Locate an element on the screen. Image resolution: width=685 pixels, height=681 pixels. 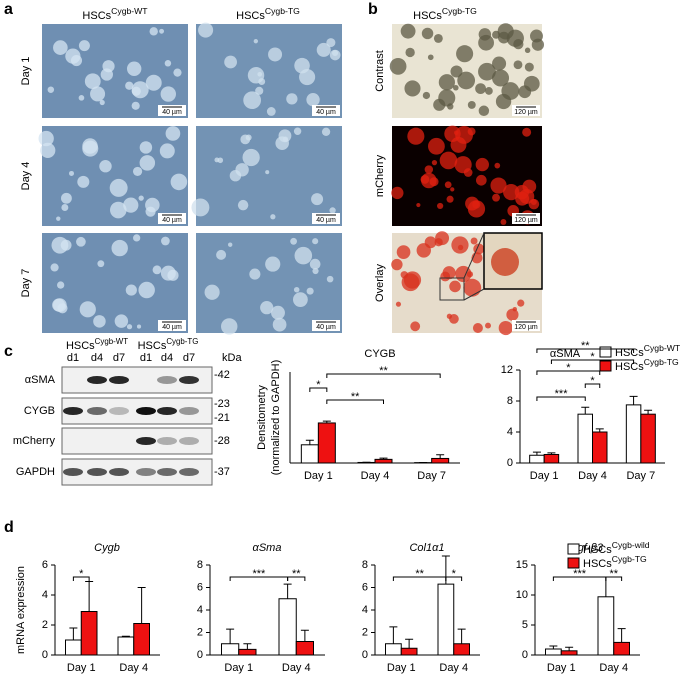
lane-label: d1 is located at coordinates (73, 358).